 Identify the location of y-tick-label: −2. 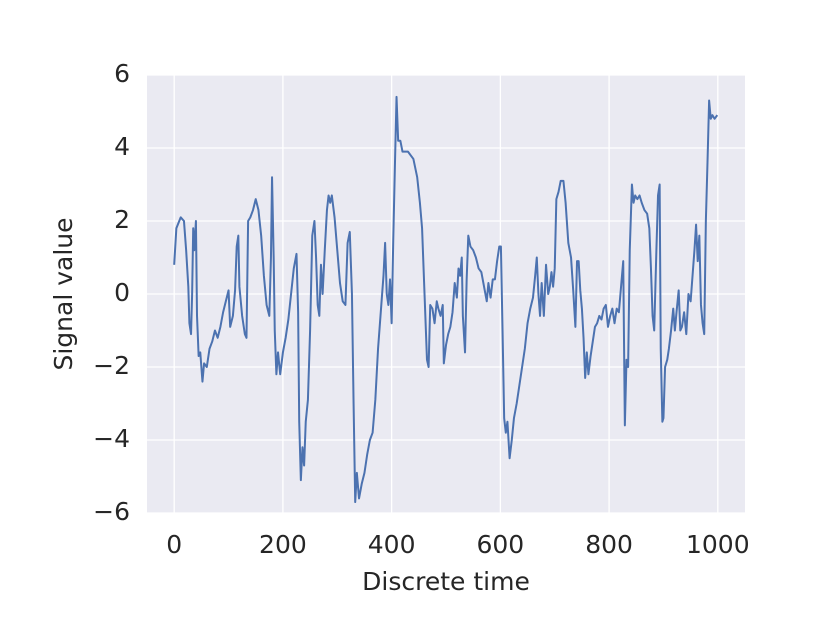
(111, 365).